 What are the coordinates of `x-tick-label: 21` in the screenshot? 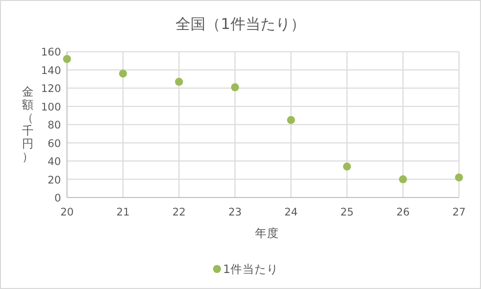 It's located at (123, 212).